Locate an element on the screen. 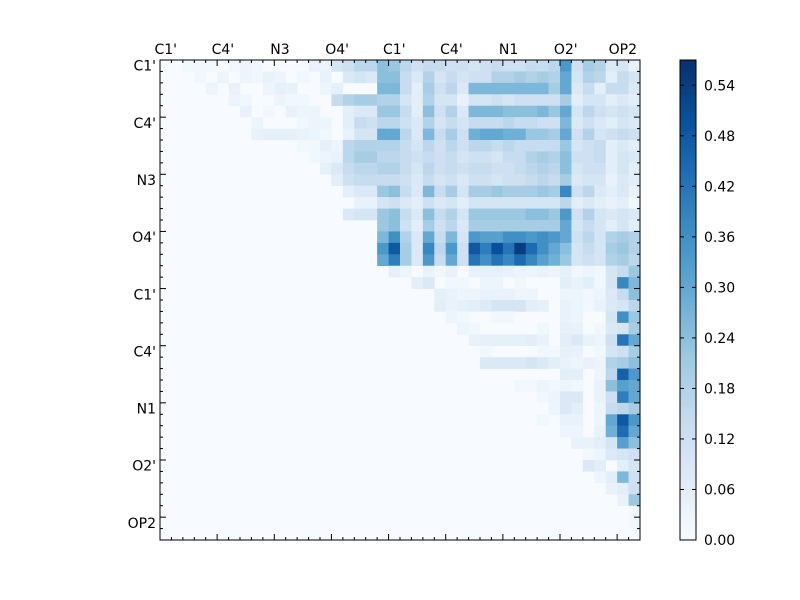 This screenshot has width=800, height=600. y-tick-label: C1' is located at coordinates (144, 67).